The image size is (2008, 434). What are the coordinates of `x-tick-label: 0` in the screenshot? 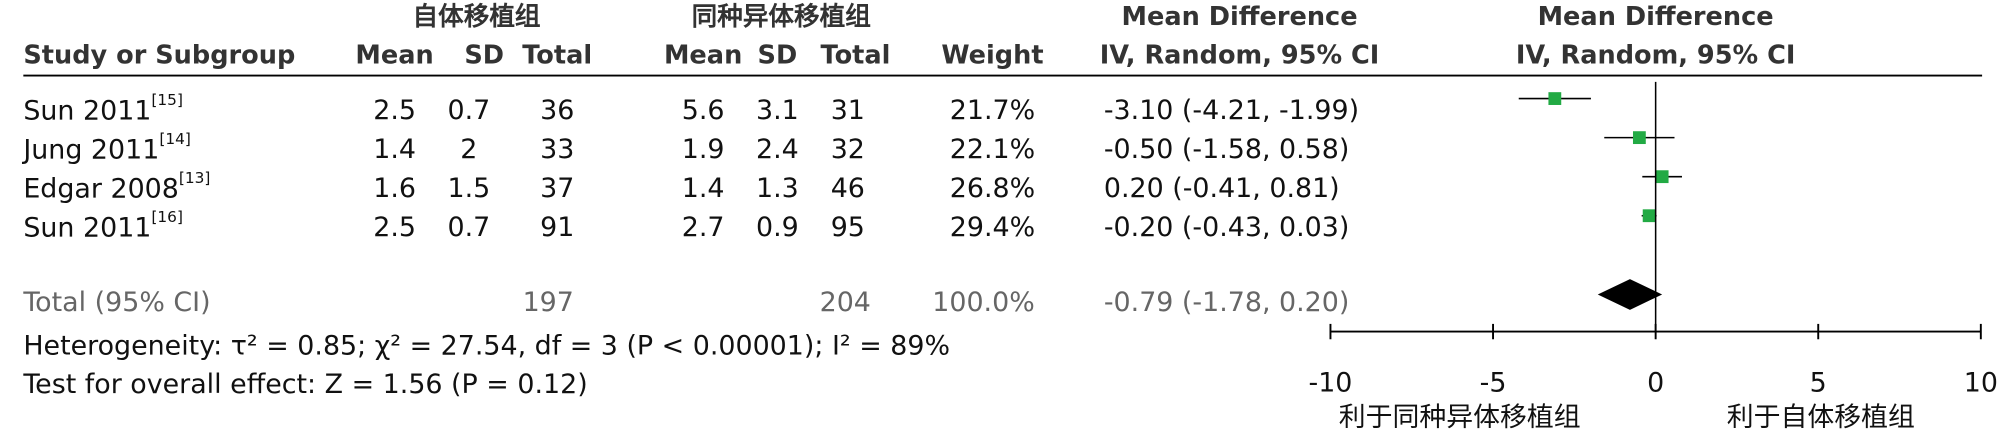 It's located at (1655, 383).